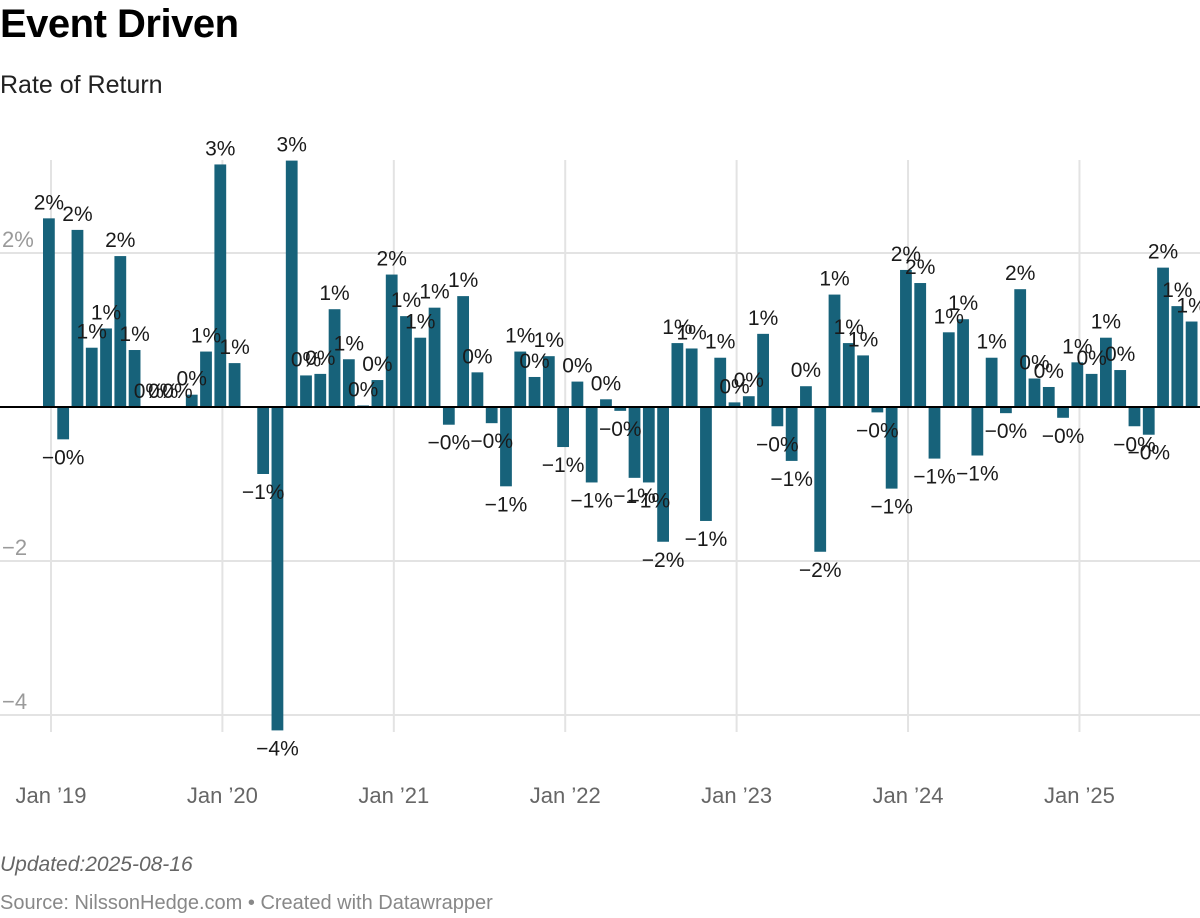  I want to click on x-tick-label: Jan ’21, so click(393, 795).